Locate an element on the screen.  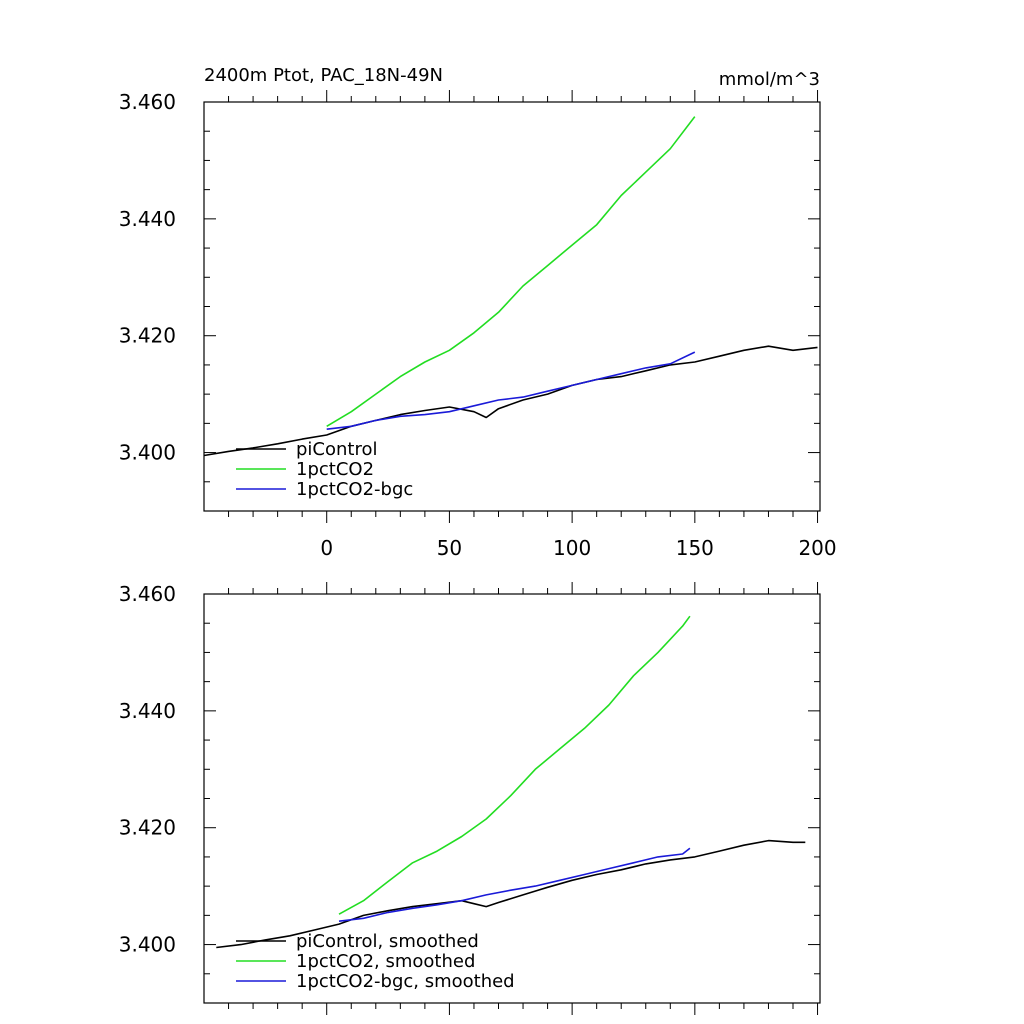
legend-label-1pctco2: 1pctCO2 is located at coordinates (335, 469).